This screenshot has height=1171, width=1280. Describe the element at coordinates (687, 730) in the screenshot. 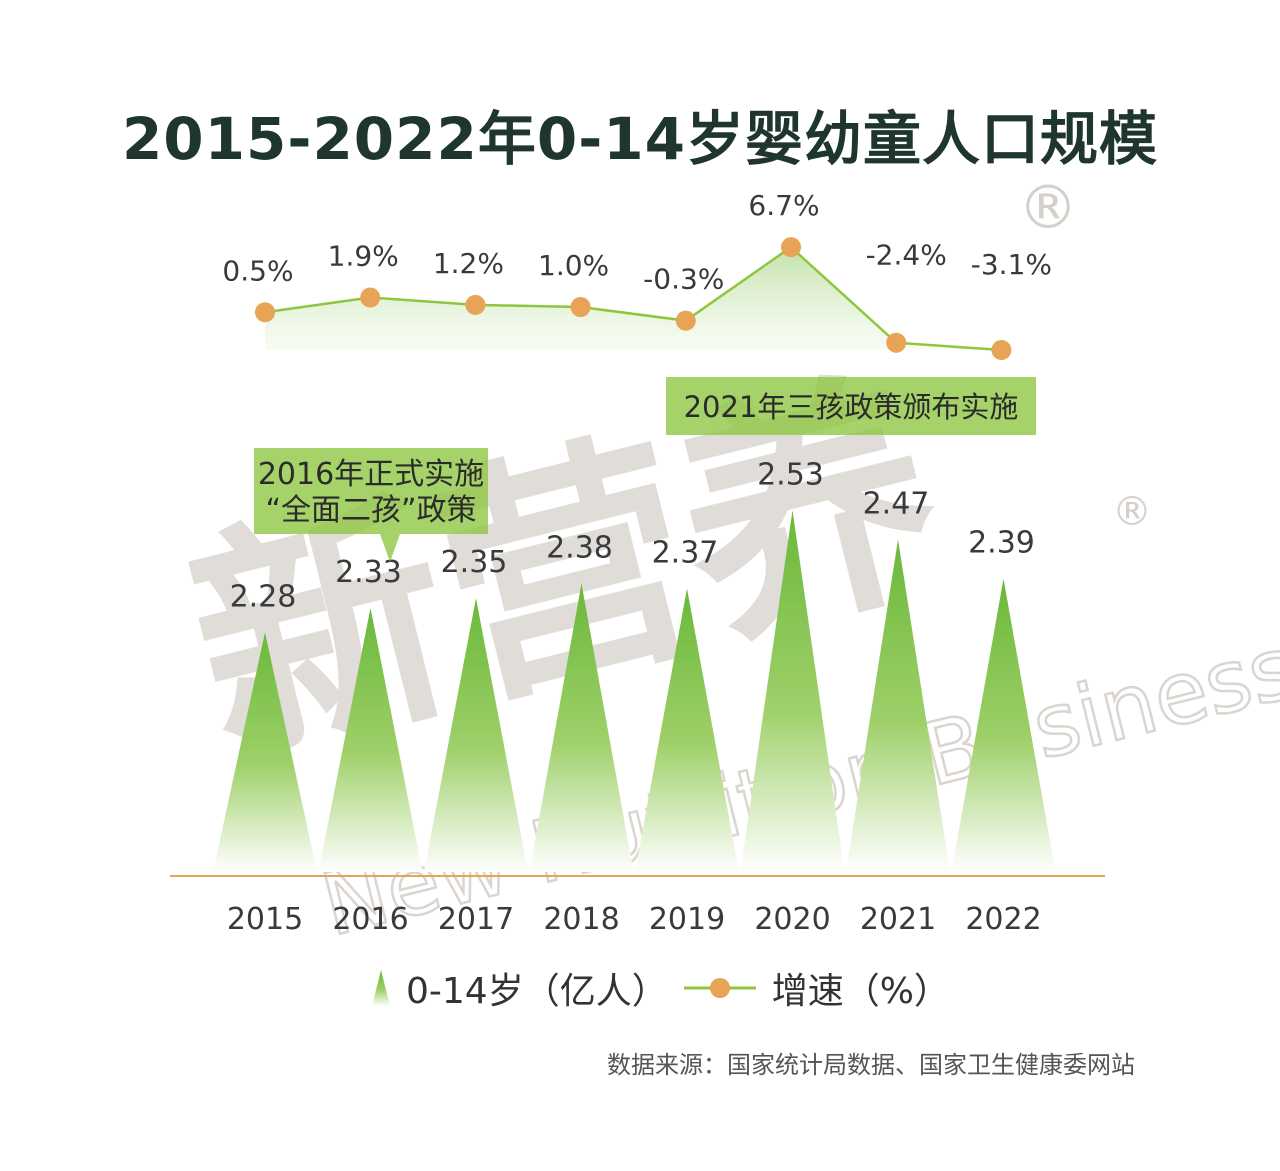

I see `bar-2019` at that location.